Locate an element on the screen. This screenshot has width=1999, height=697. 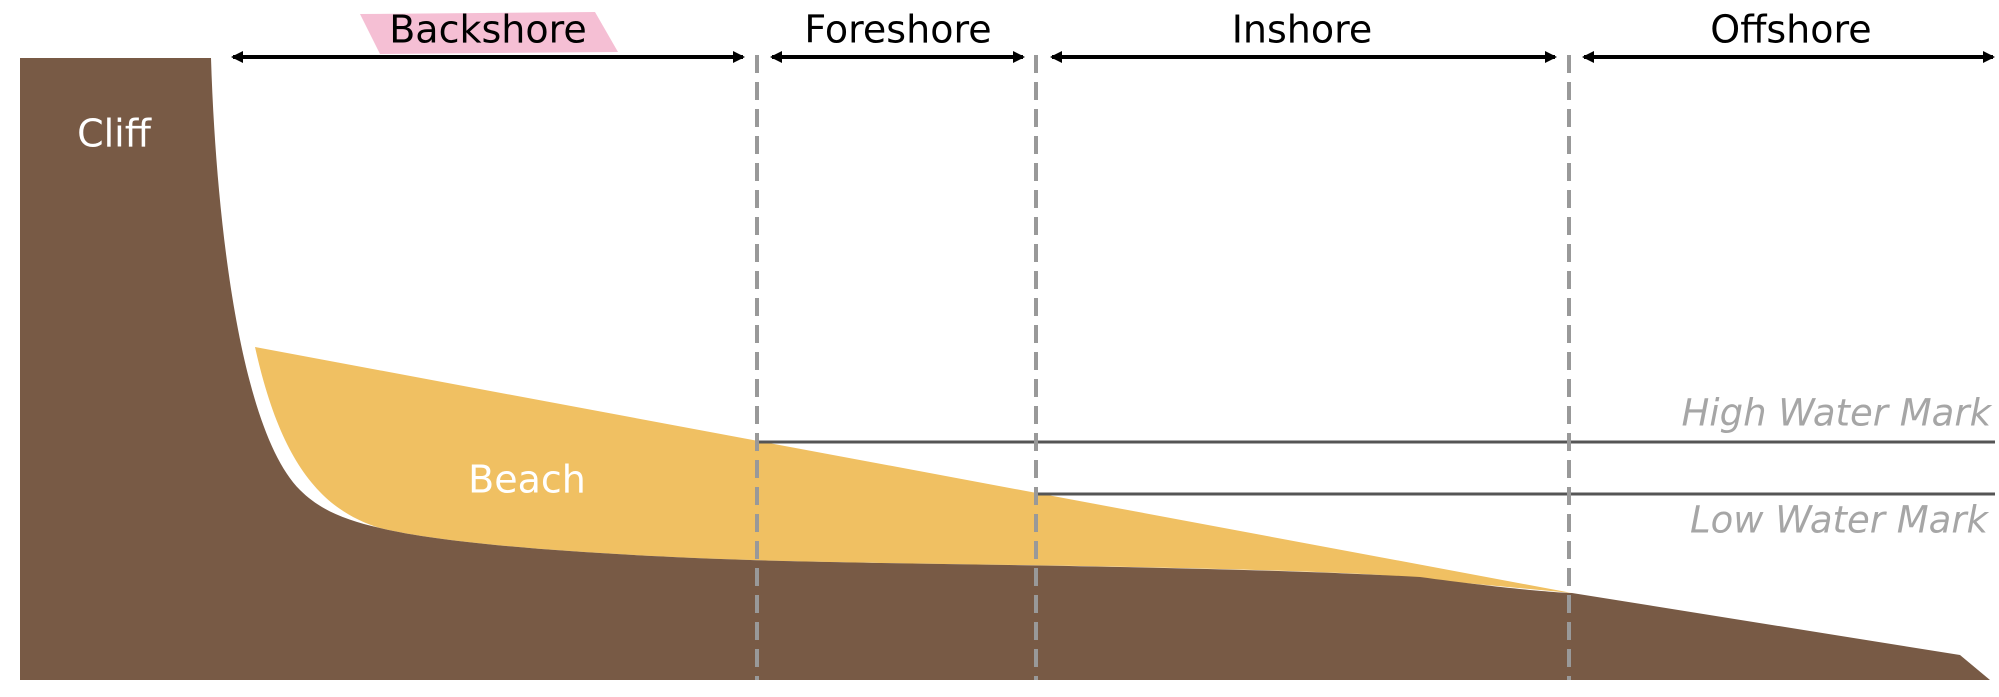
beach-label: Beach is located at coordinates (527, 480).